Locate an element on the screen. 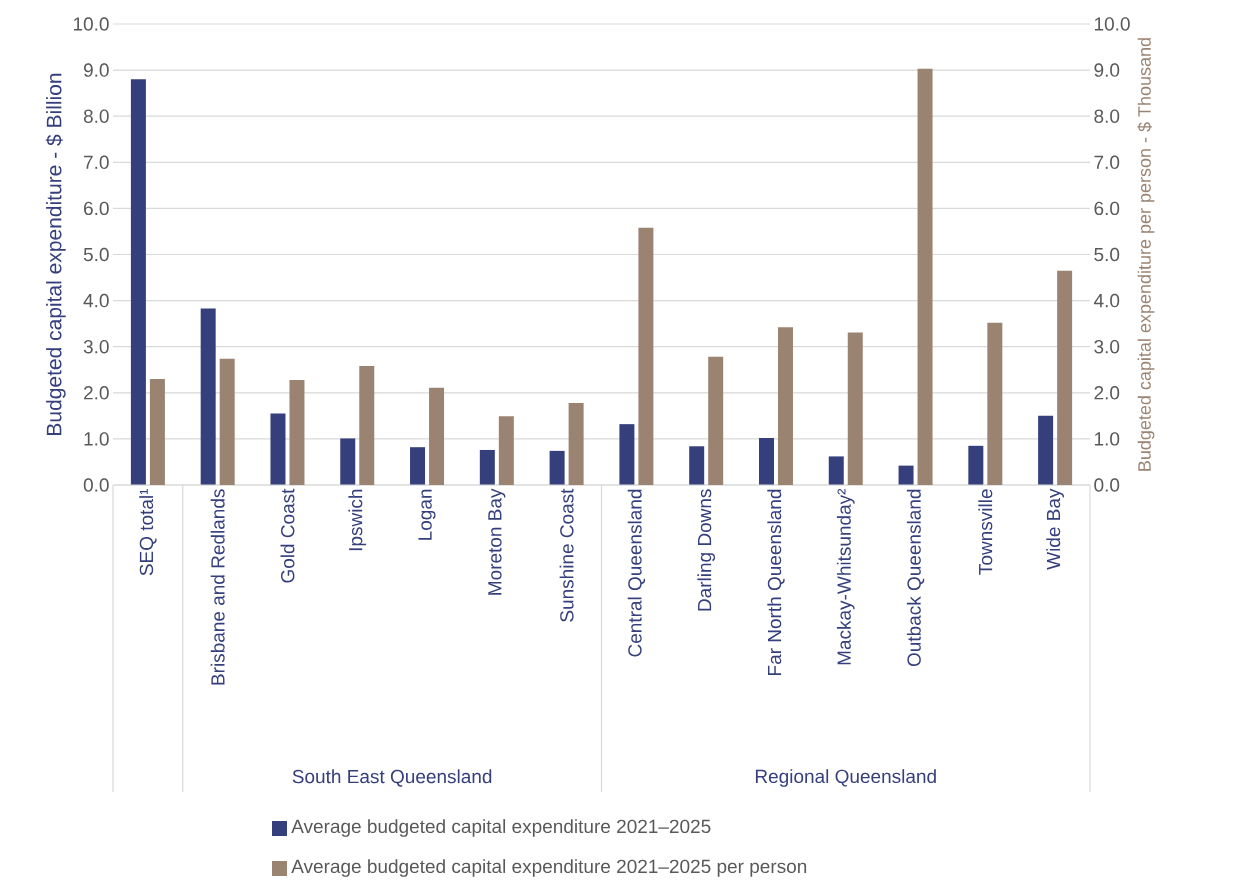 This screenshot has width=1234, height=882. text: South East Queensland is located at coordinates (392, 778).